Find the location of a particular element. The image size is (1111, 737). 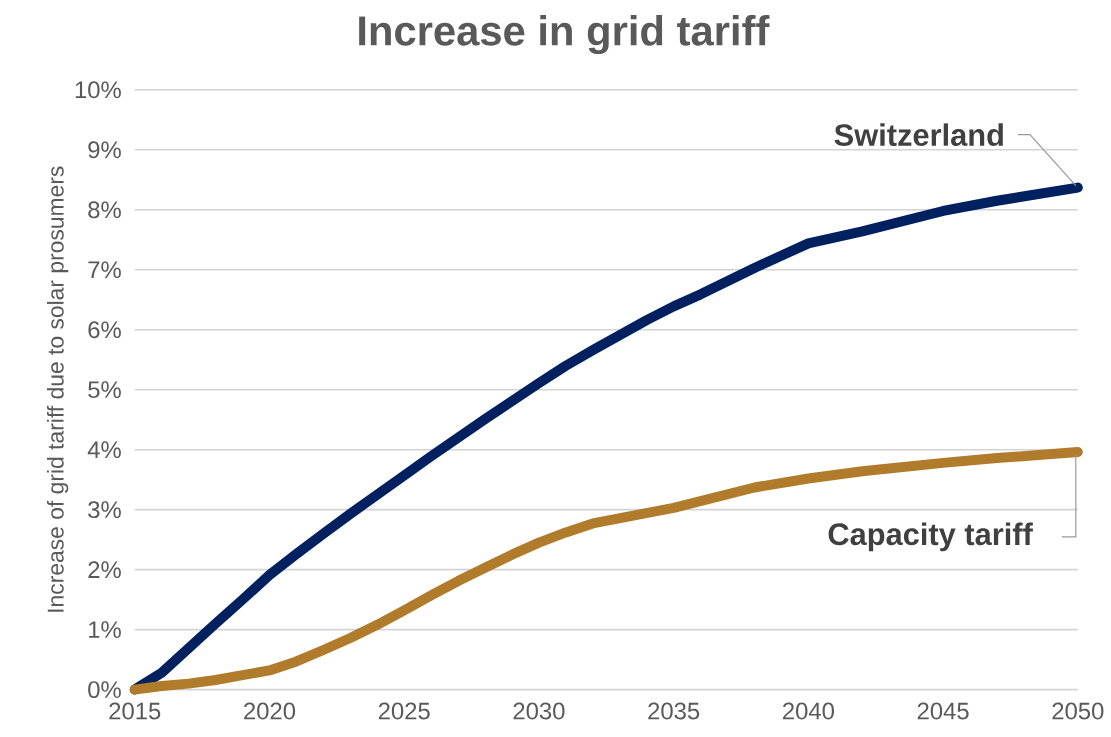

y-tick-label: 2% is located at coordinates (104, 570).